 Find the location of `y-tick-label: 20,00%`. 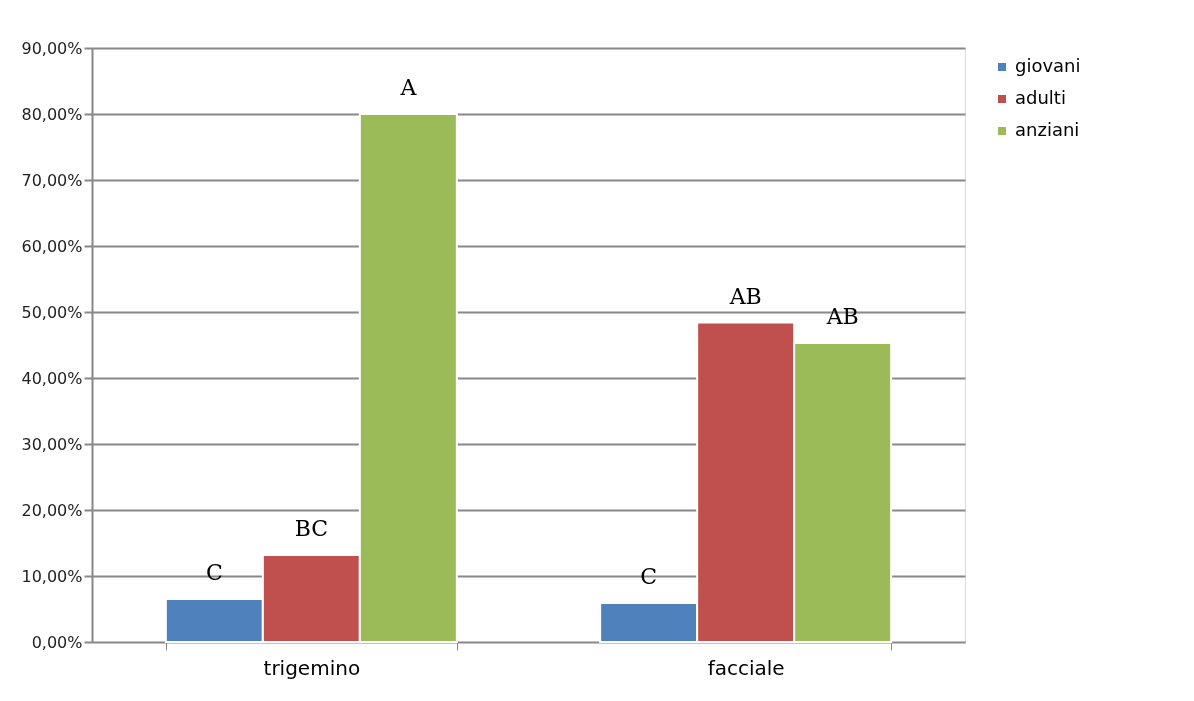

y-tick-label: 20,00% is located at coordinates (52, 510).